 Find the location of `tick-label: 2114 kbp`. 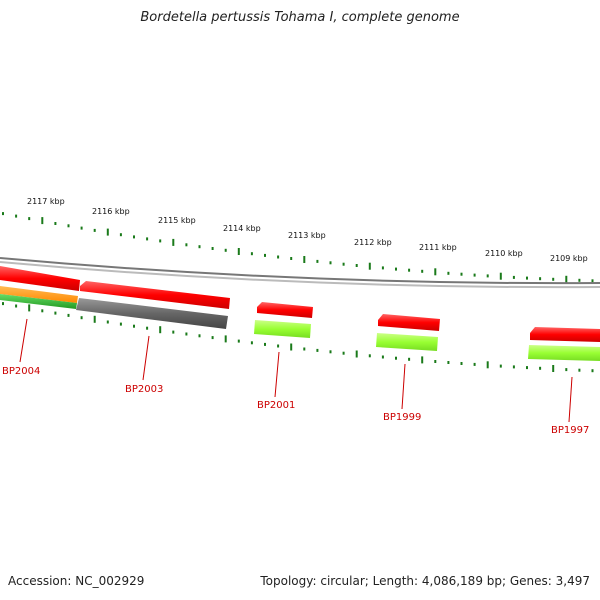

tick-label: 2114 kbp is located at coordinates (242, 228).